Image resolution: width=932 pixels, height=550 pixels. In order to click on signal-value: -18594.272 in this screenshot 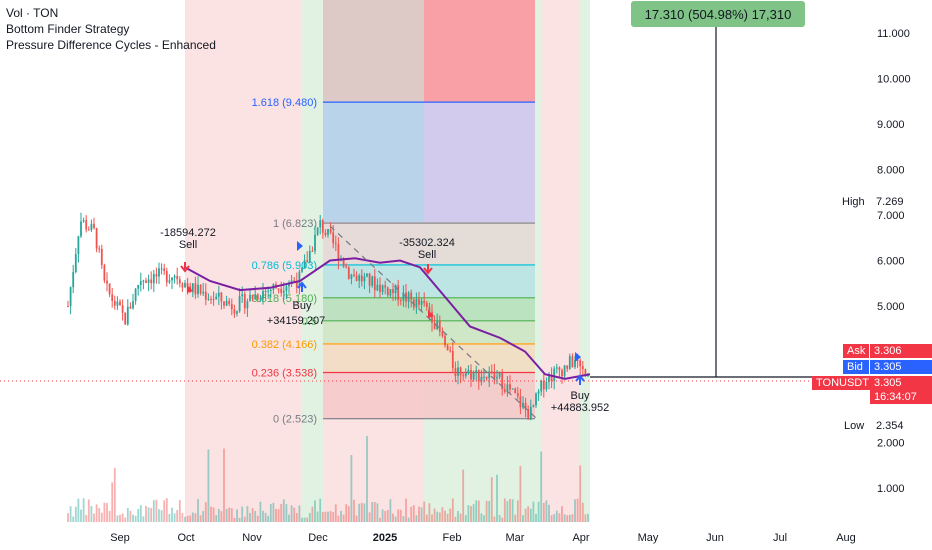, I will do `click(188, 233)`.